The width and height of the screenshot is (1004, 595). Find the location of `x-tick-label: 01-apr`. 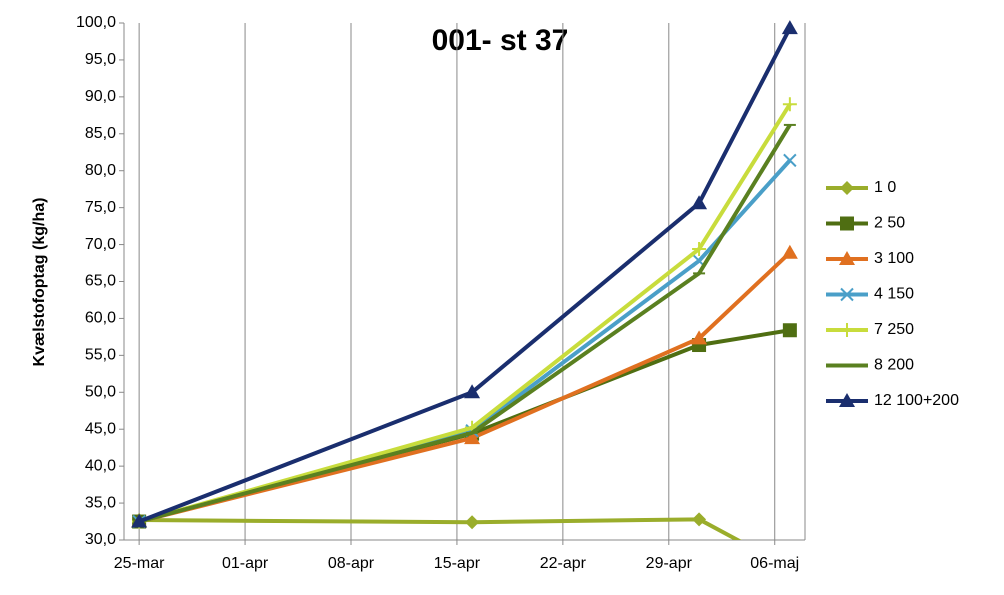

x-tick-label: 01-apr is located at coordinates (245, 563).